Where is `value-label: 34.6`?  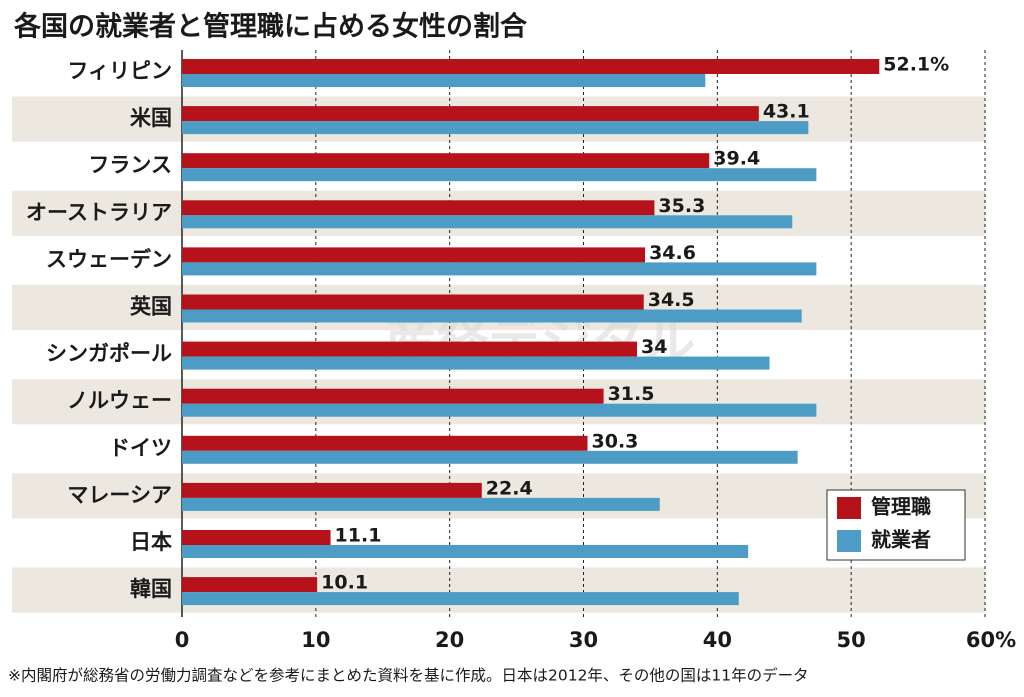
value-label: 34.6 is located at coordinates (672, 253).